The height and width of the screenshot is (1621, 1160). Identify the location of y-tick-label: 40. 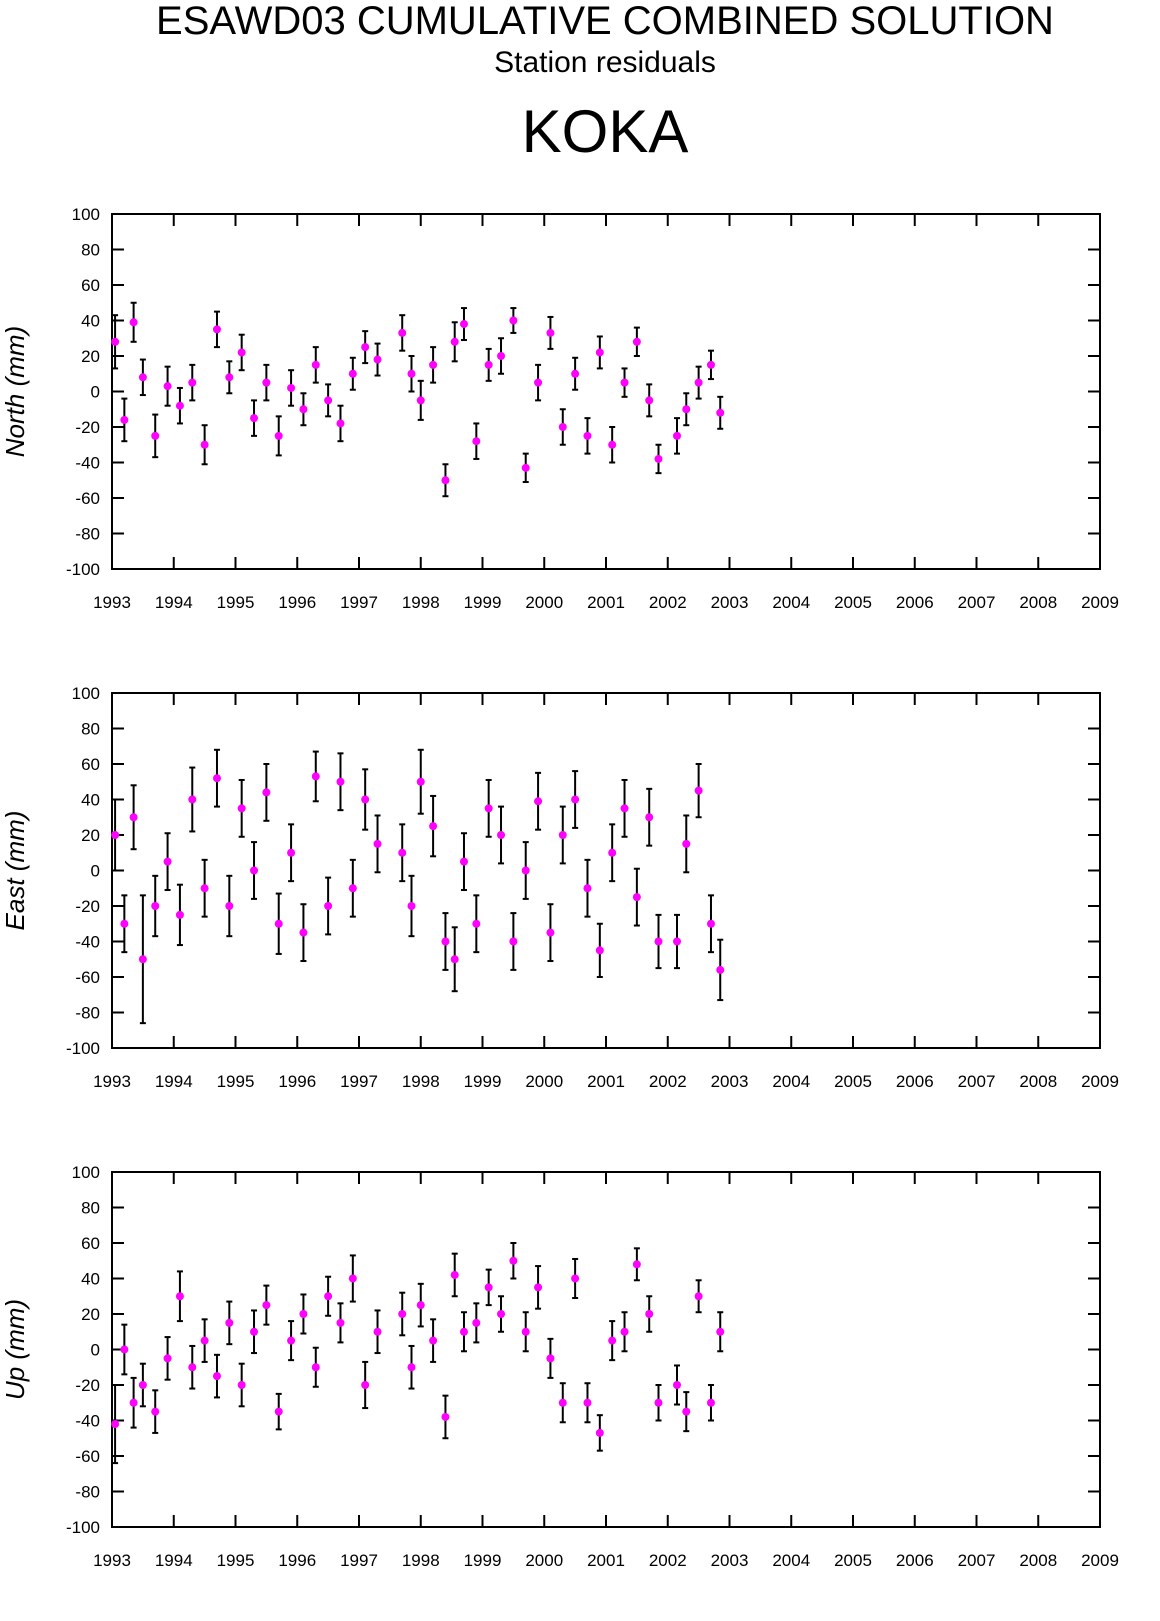
(90, 800).